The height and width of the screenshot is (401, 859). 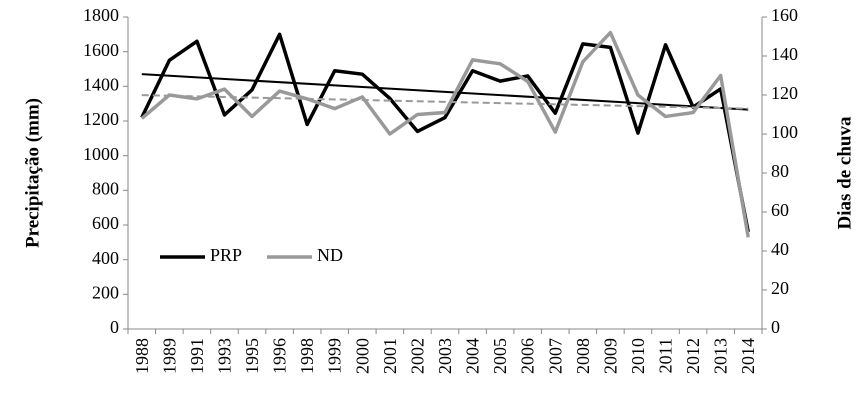 What do you see at coordinates (638, 356) in the screenshot?
I see `x-tick-label: 2010` at bounding box center [638, 356].